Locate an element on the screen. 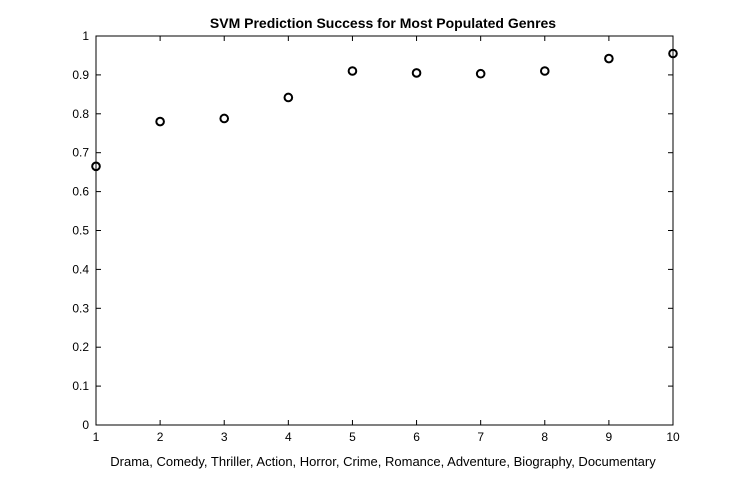 This screenshot has height=478, width=742. x-tick-label: 3 is located at coordinates (224, 437).